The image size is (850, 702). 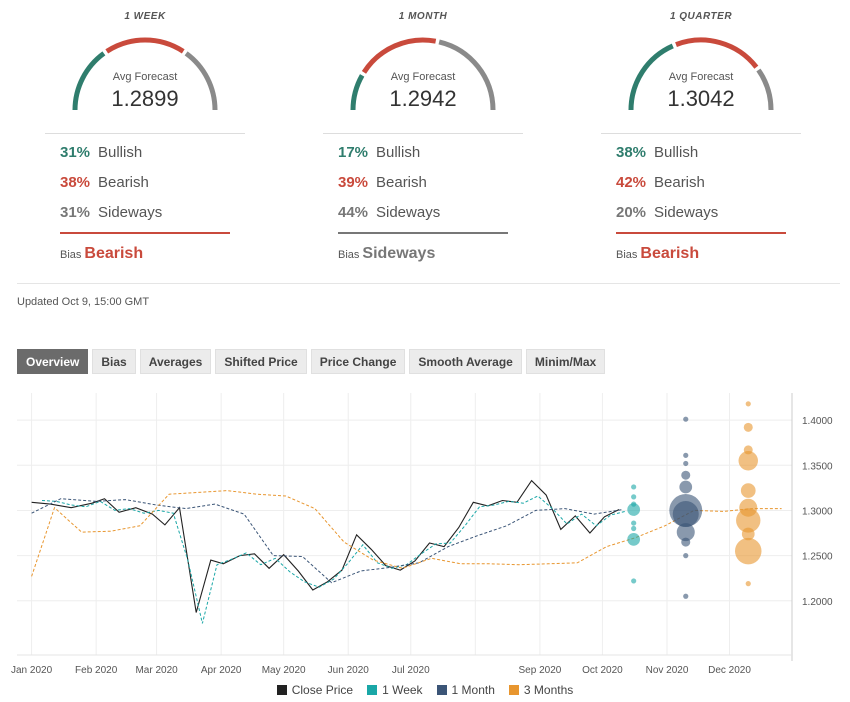 What do you see at coordinates (327, 541) in the screenshot?
I see `series-line-1-month` at bounding box center [327, 541].